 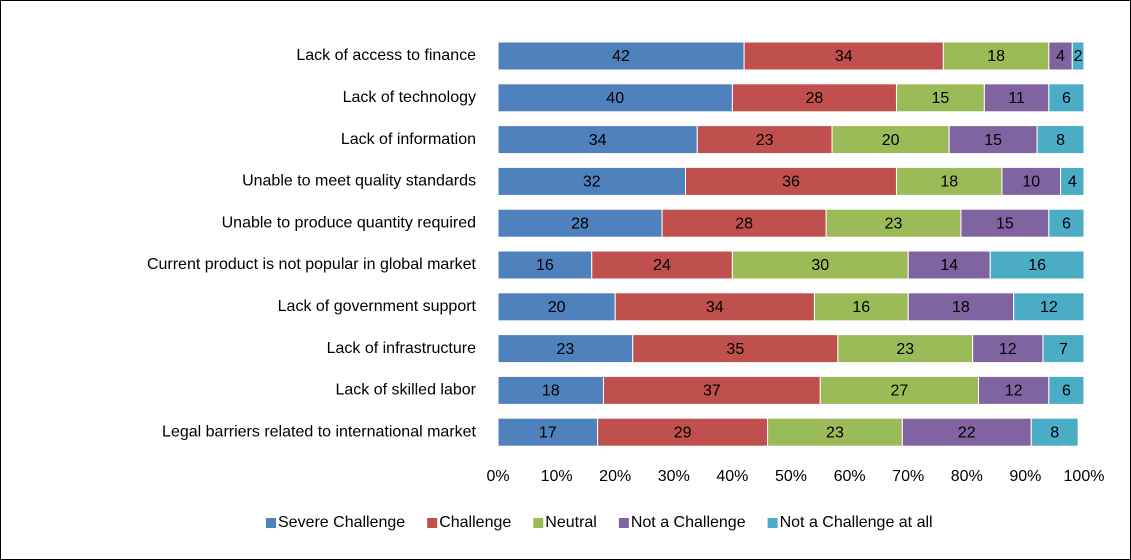 I want to click on legend-label: Severe Challenge, so click(x=341, y=522).